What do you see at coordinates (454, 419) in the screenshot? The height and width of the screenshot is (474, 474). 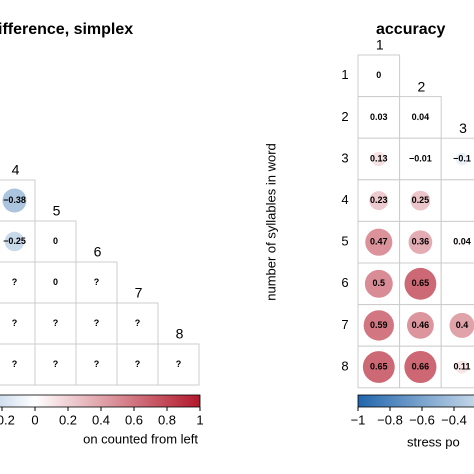 I see `x-tick-label: −0.4` at bounding box center [454, 419].